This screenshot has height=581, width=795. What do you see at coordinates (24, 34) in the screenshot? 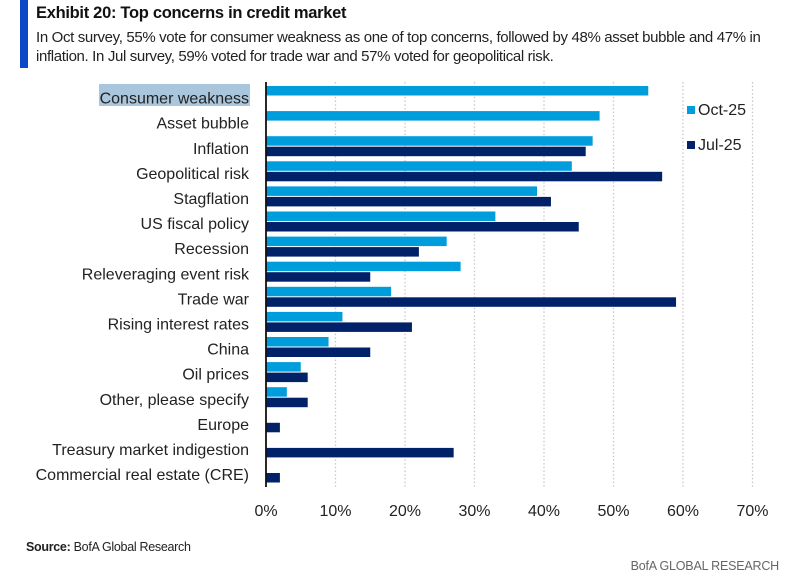
I see `accent-bar` at bounding box center [24, 34].